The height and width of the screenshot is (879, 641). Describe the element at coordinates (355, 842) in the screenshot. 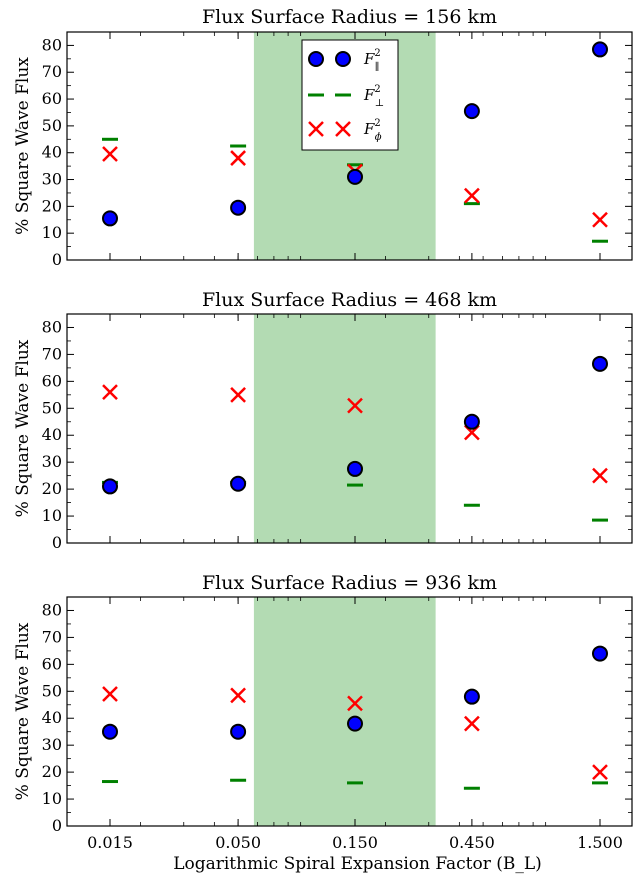

I see `x-tick-label: 0.150` at that location.